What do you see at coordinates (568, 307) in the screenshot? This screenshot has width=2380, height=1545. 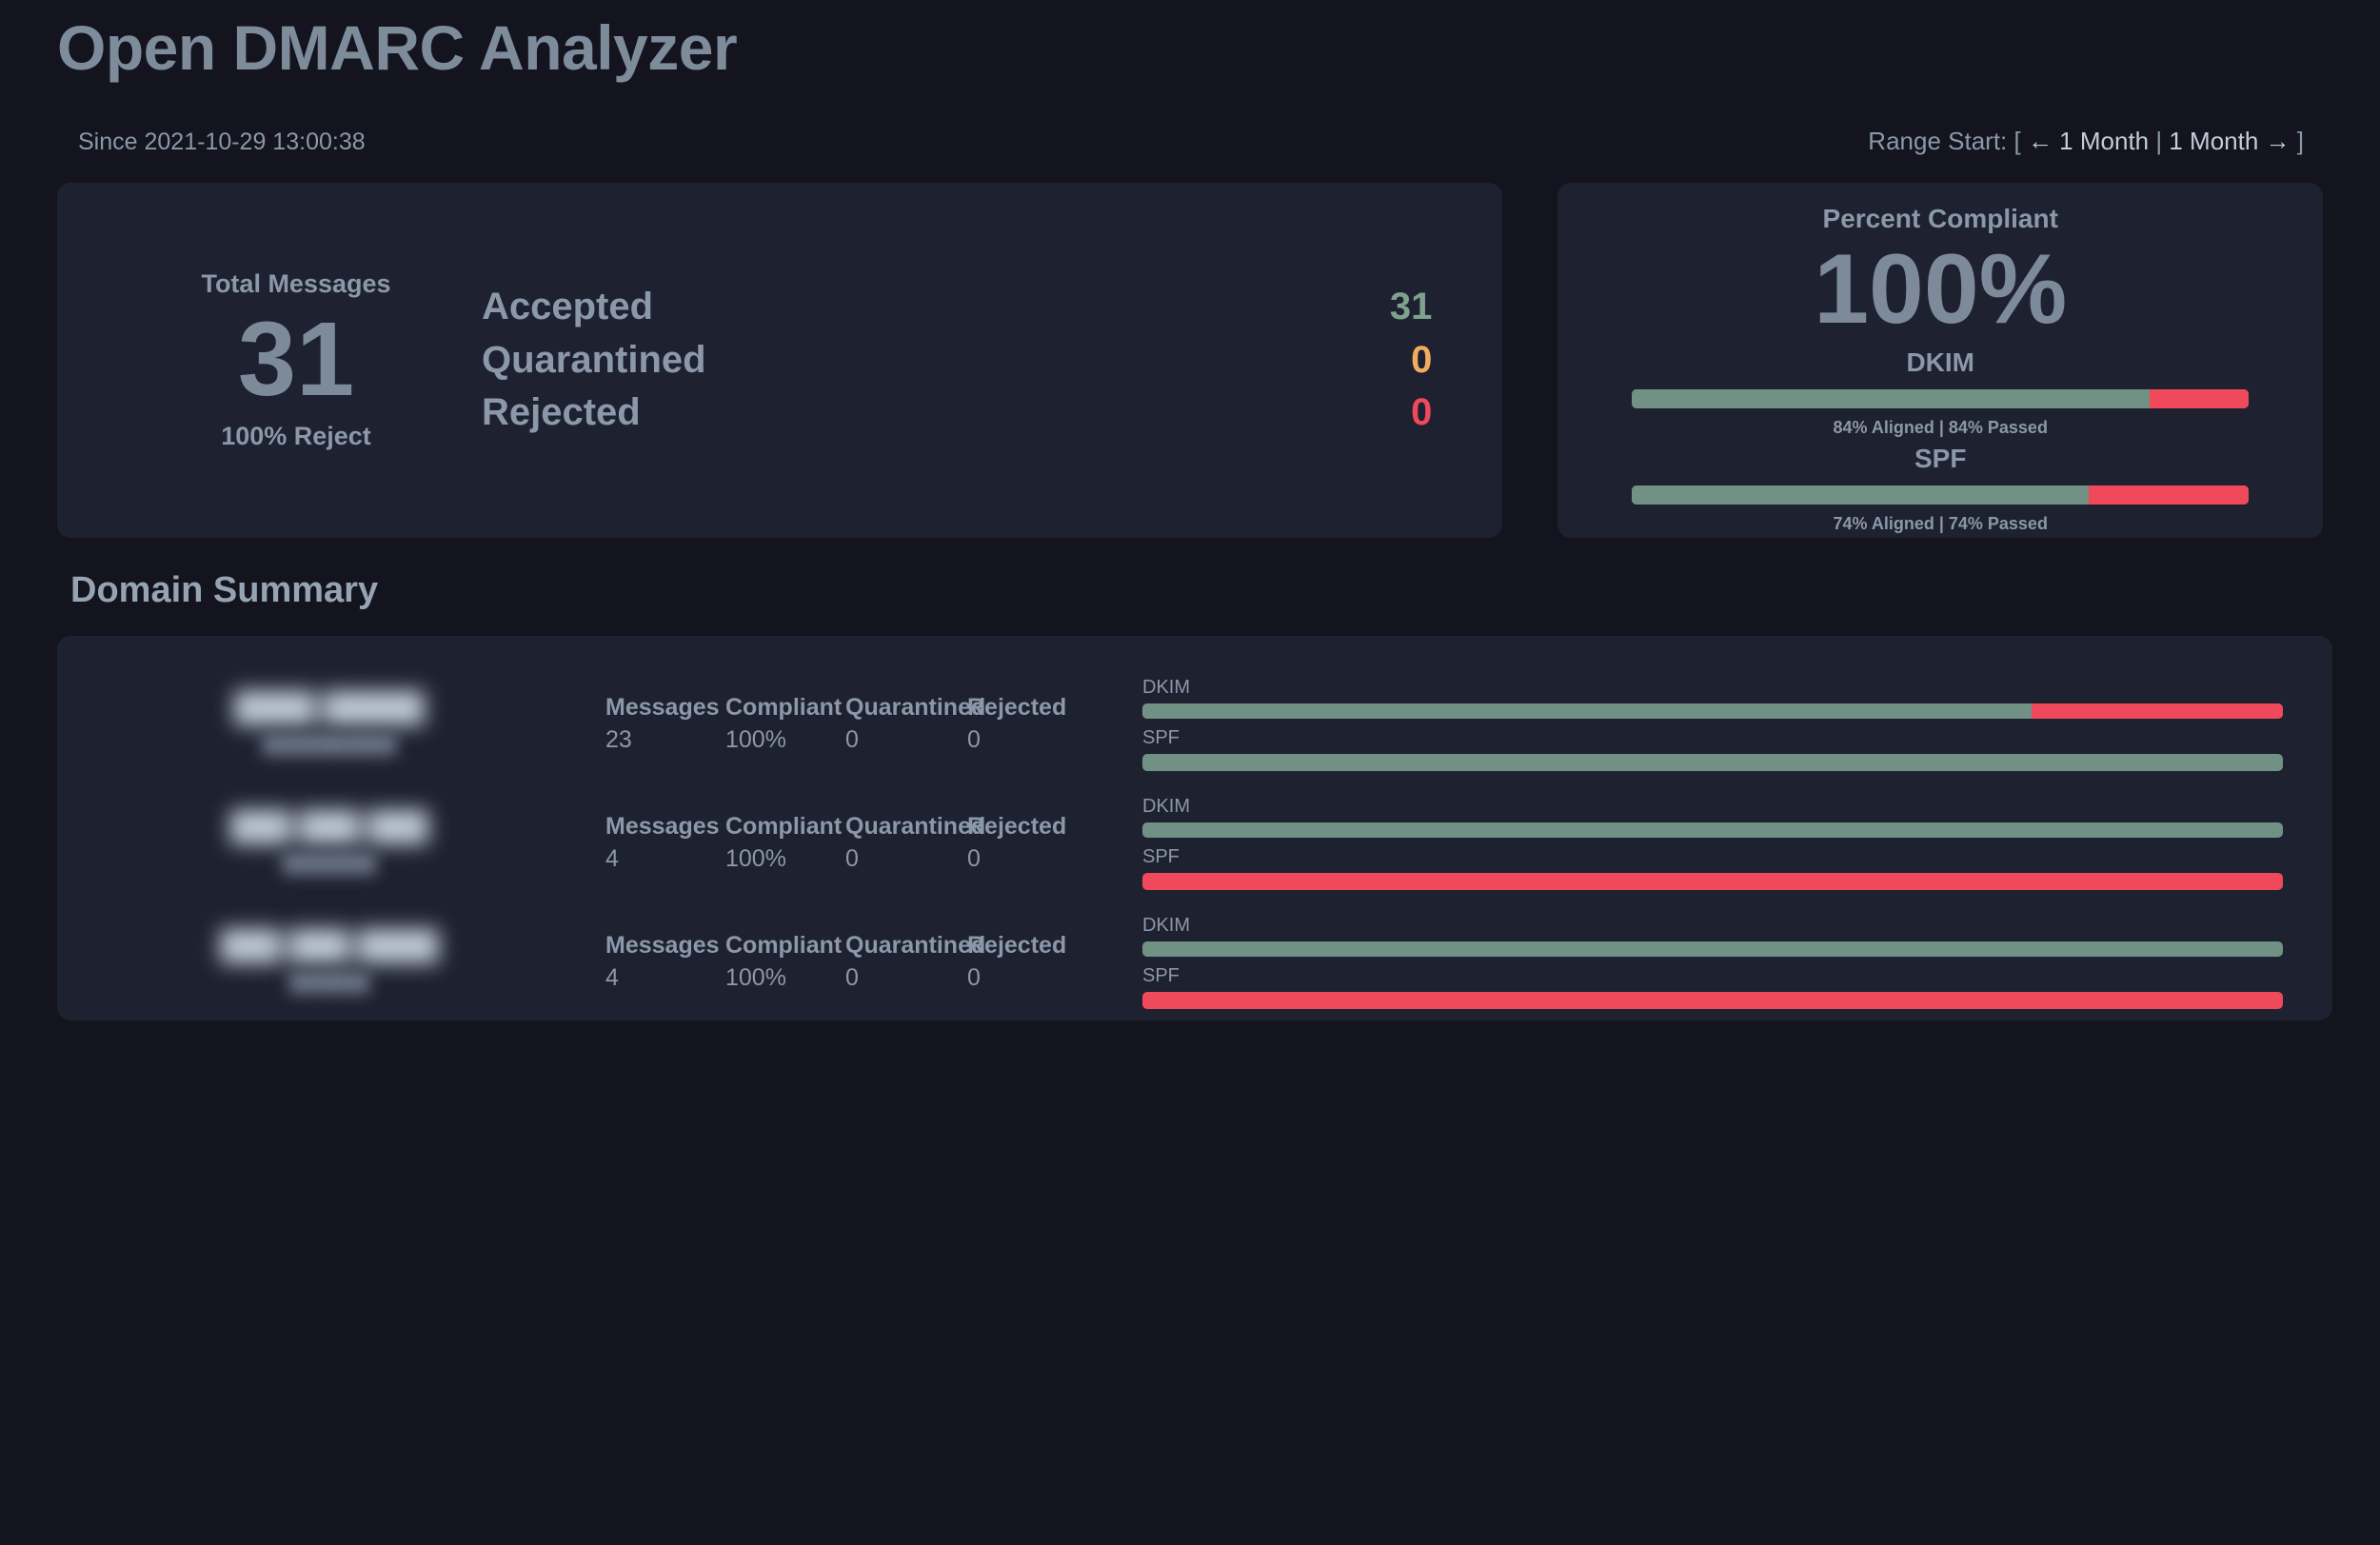 I see `accepted-label: Accepted` at bounding box center [568, 307].